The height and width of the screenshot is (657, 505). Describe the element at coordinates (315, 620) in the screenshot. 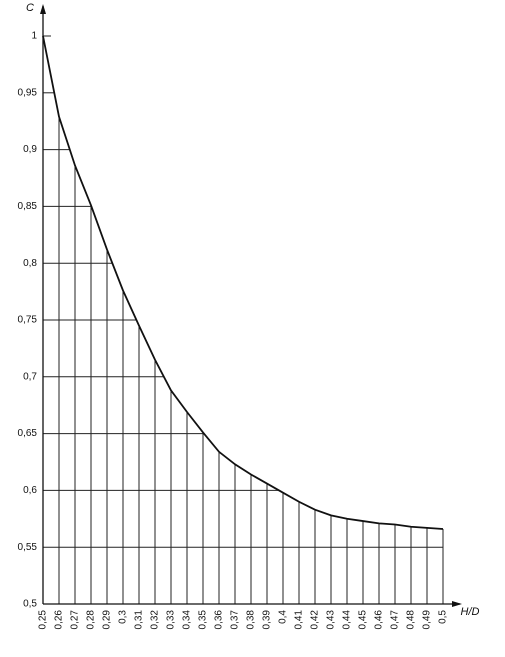

I see `x-tick-label: 0,42` at that location.